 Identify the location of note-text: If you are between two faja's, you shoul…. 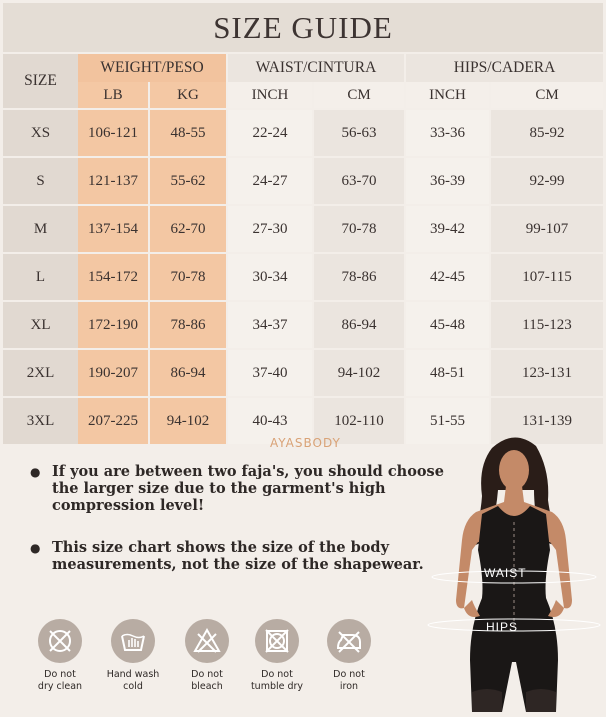
(248, 488).